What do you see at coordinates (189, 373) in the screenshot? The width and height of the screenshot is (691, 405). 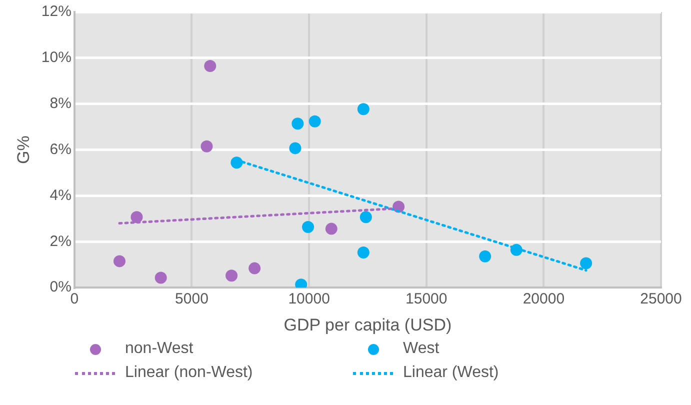 I see `legend-label: Linear (non-West)` at bounding box center [189, 373].